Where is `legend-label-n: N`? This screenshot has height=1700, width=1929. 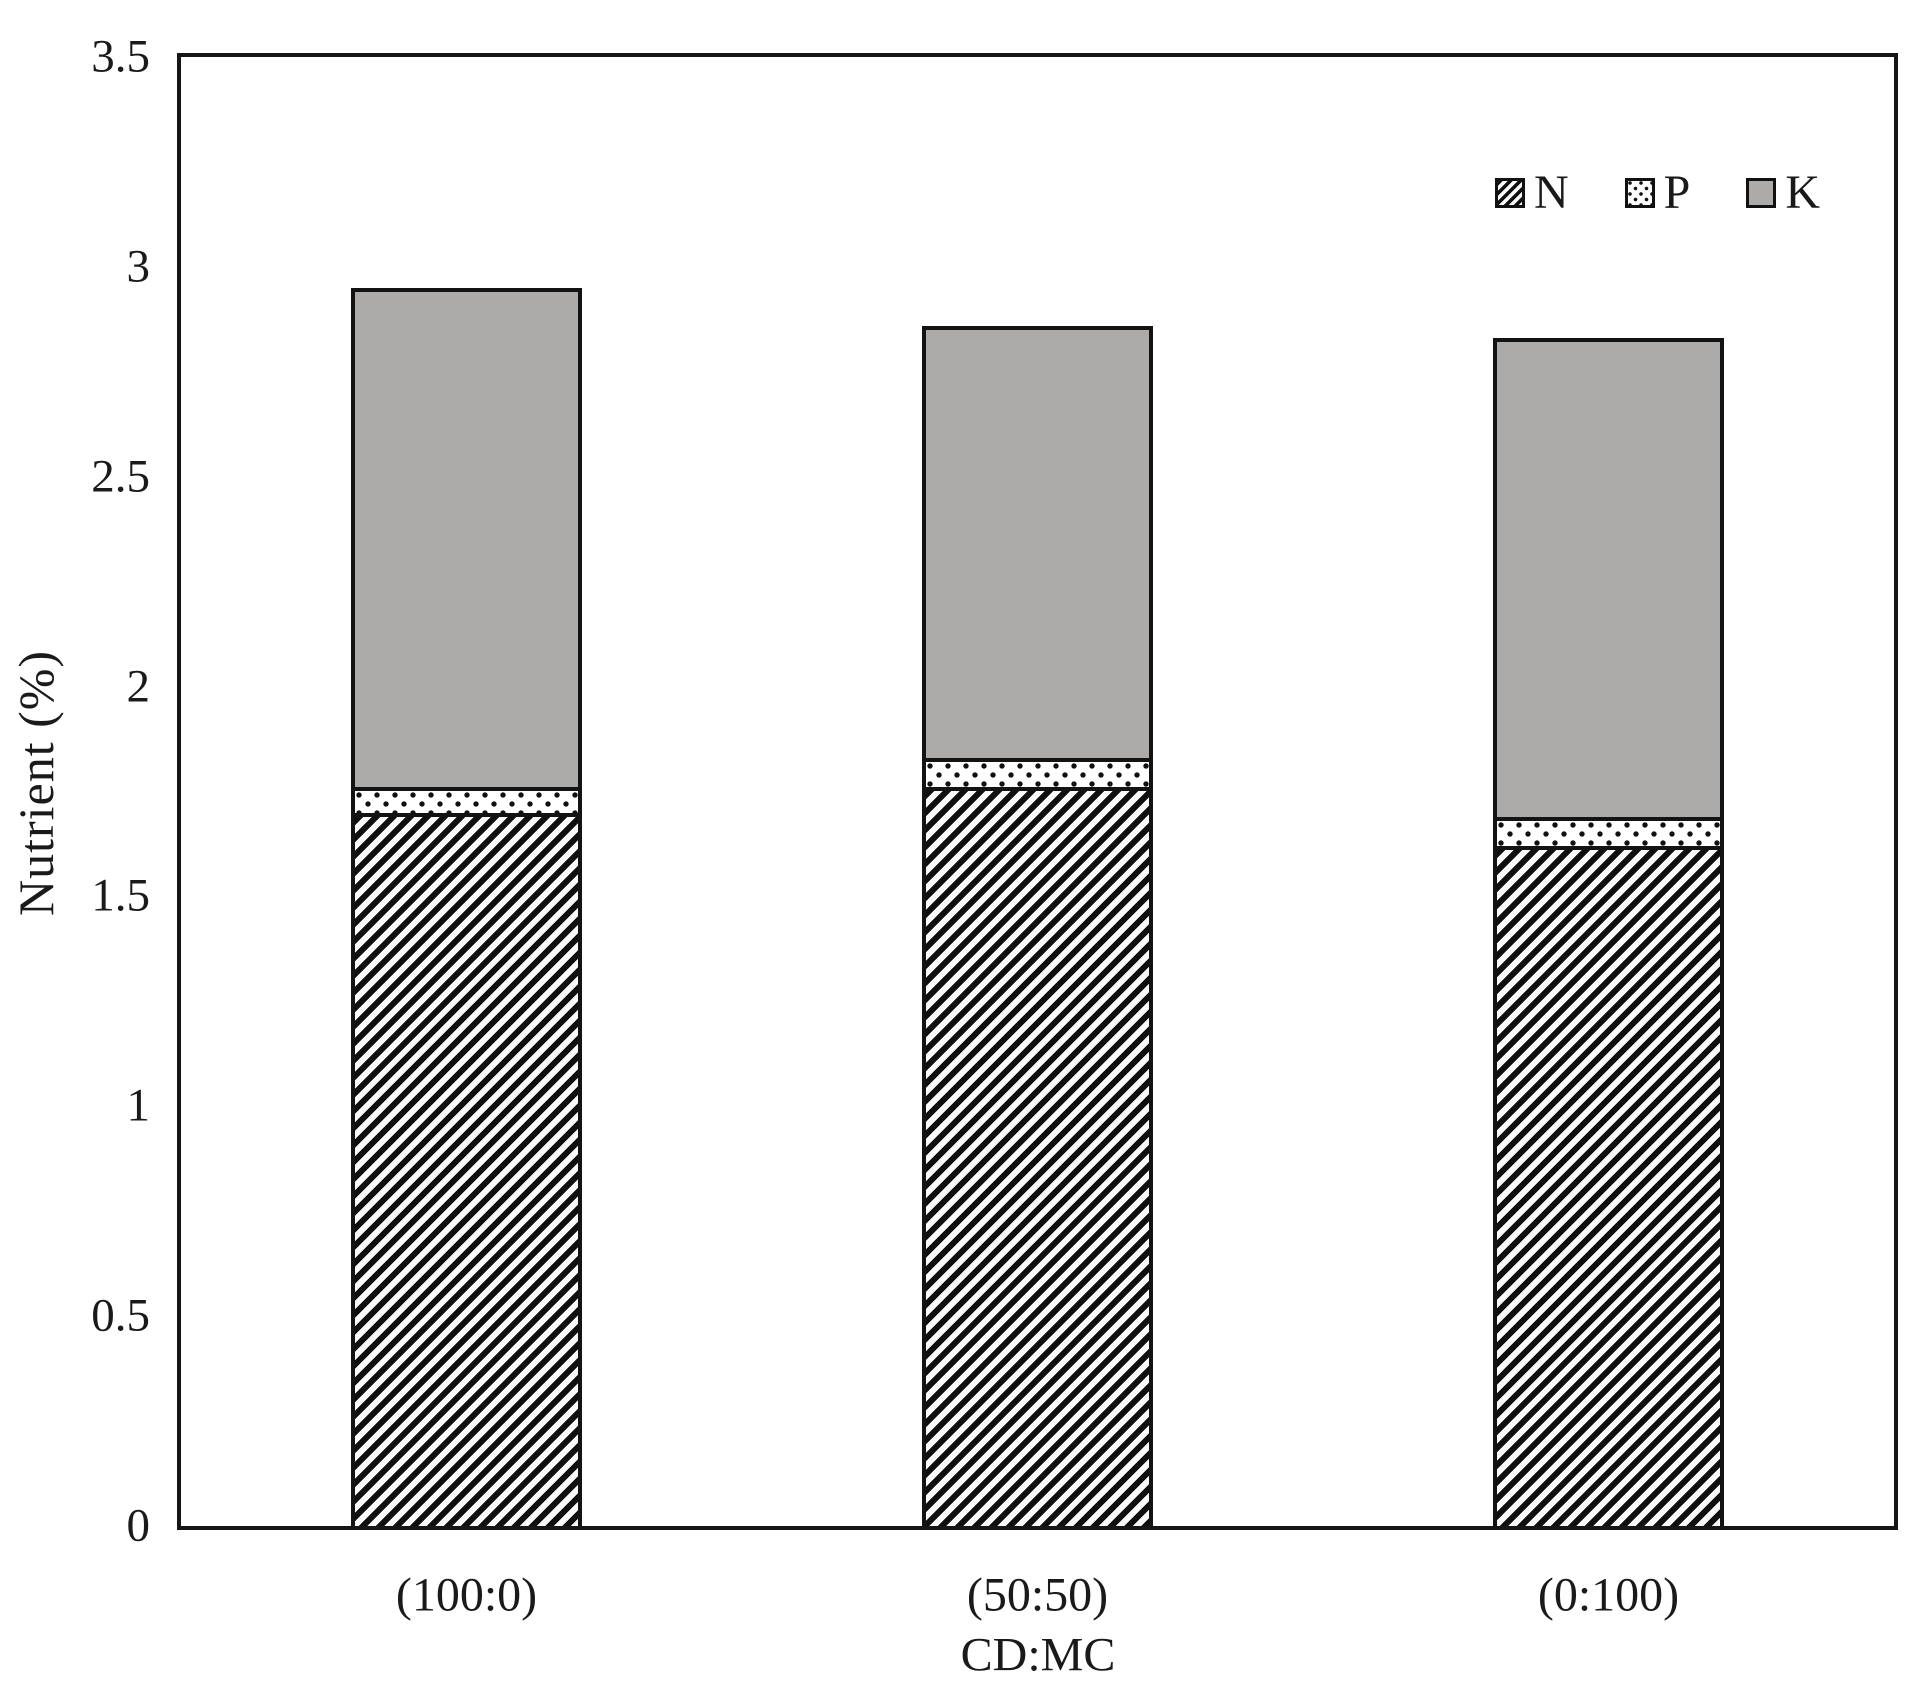 legend-label-n: N is located at coordinates (1551, 192).